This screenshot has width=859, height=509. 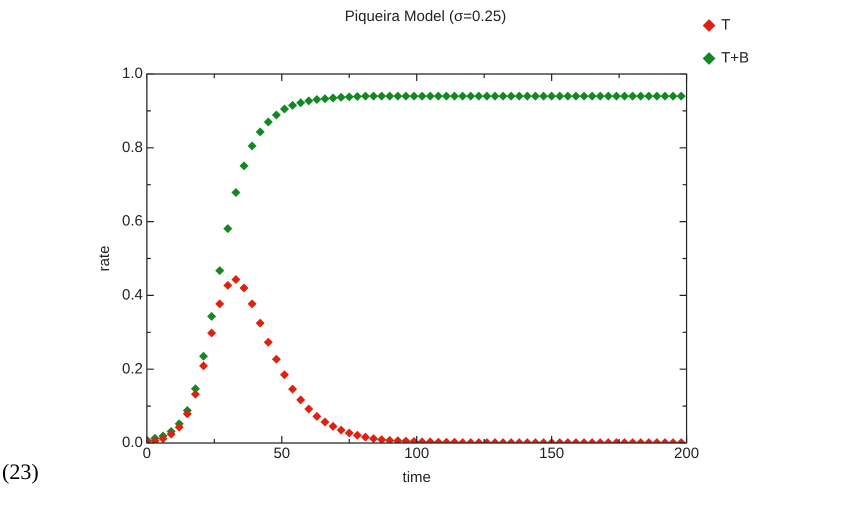 What do you see at coordinates (281, 453) in the screenshot?
I see `x-tick-label: 50` at bounding box center [281, 453].